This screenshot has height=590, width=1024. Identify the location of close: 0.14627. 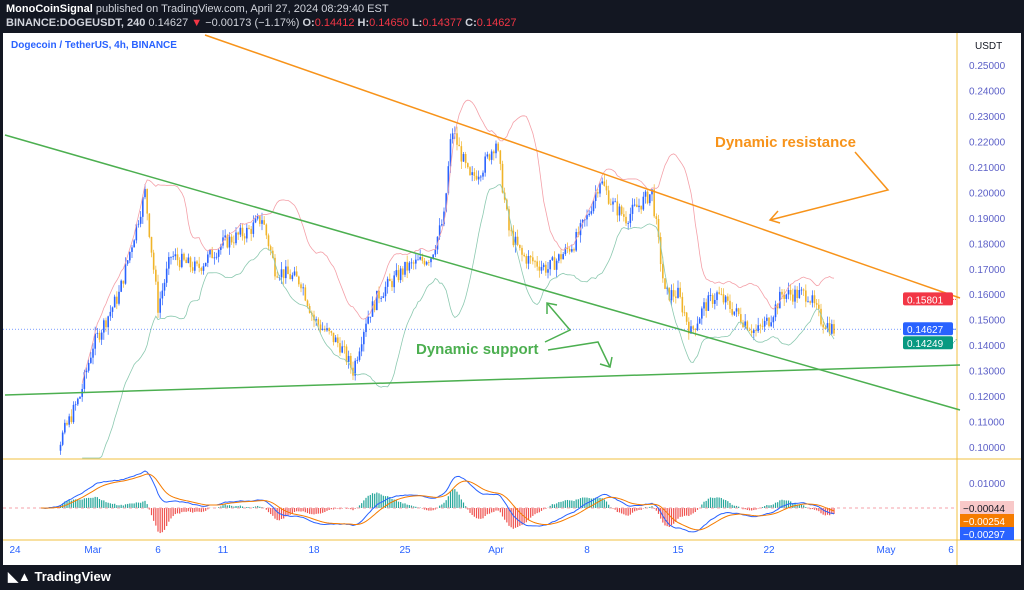
(496, 23).